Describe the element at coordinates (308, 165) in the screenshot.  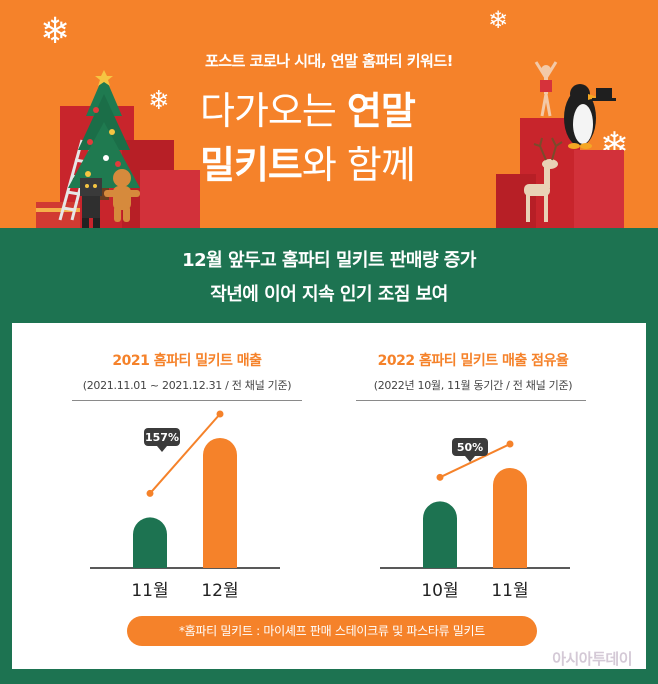
I see `header-title-line2: 밀키트와 함께` at that location.